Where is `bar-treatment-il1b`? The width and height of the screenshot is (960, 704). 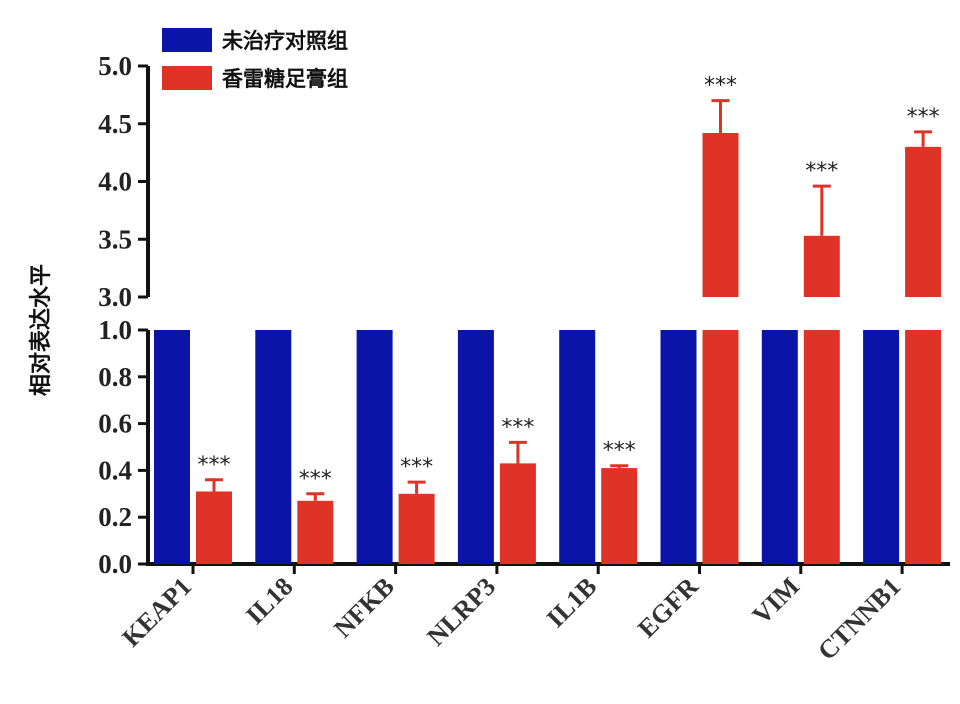 bar-treatment-il1b is located at coordinates (619, 516).